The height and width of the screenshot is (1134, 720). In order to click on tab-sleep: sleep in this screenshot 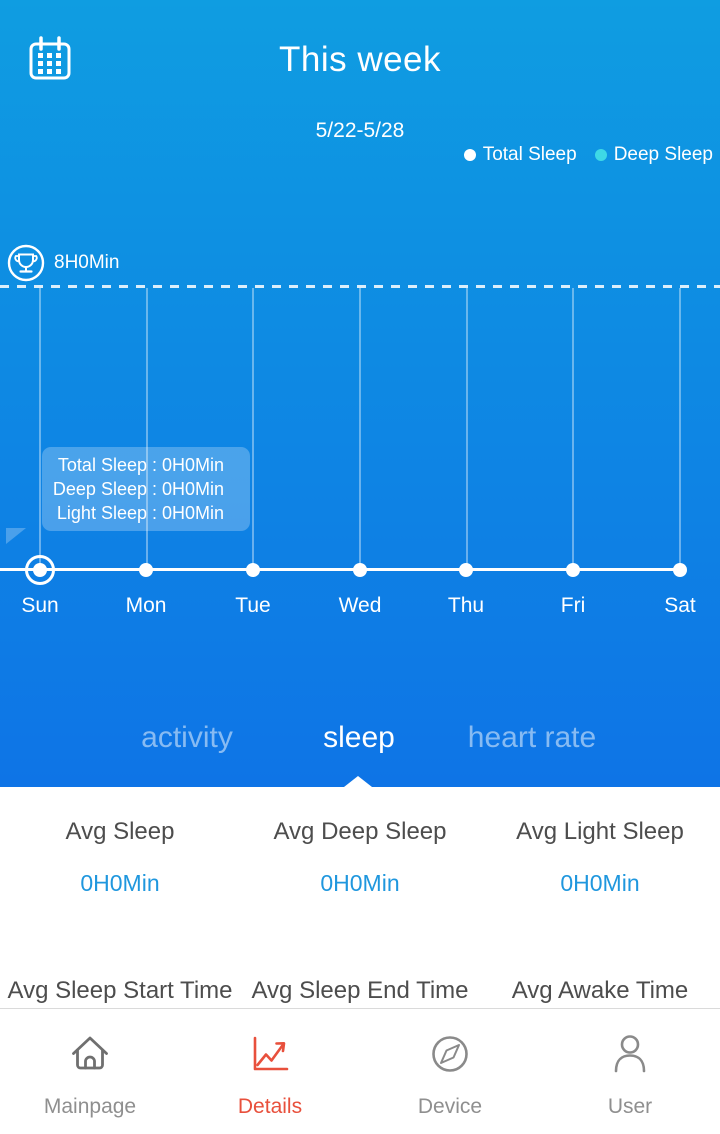, I will do `click(359, 737)`.